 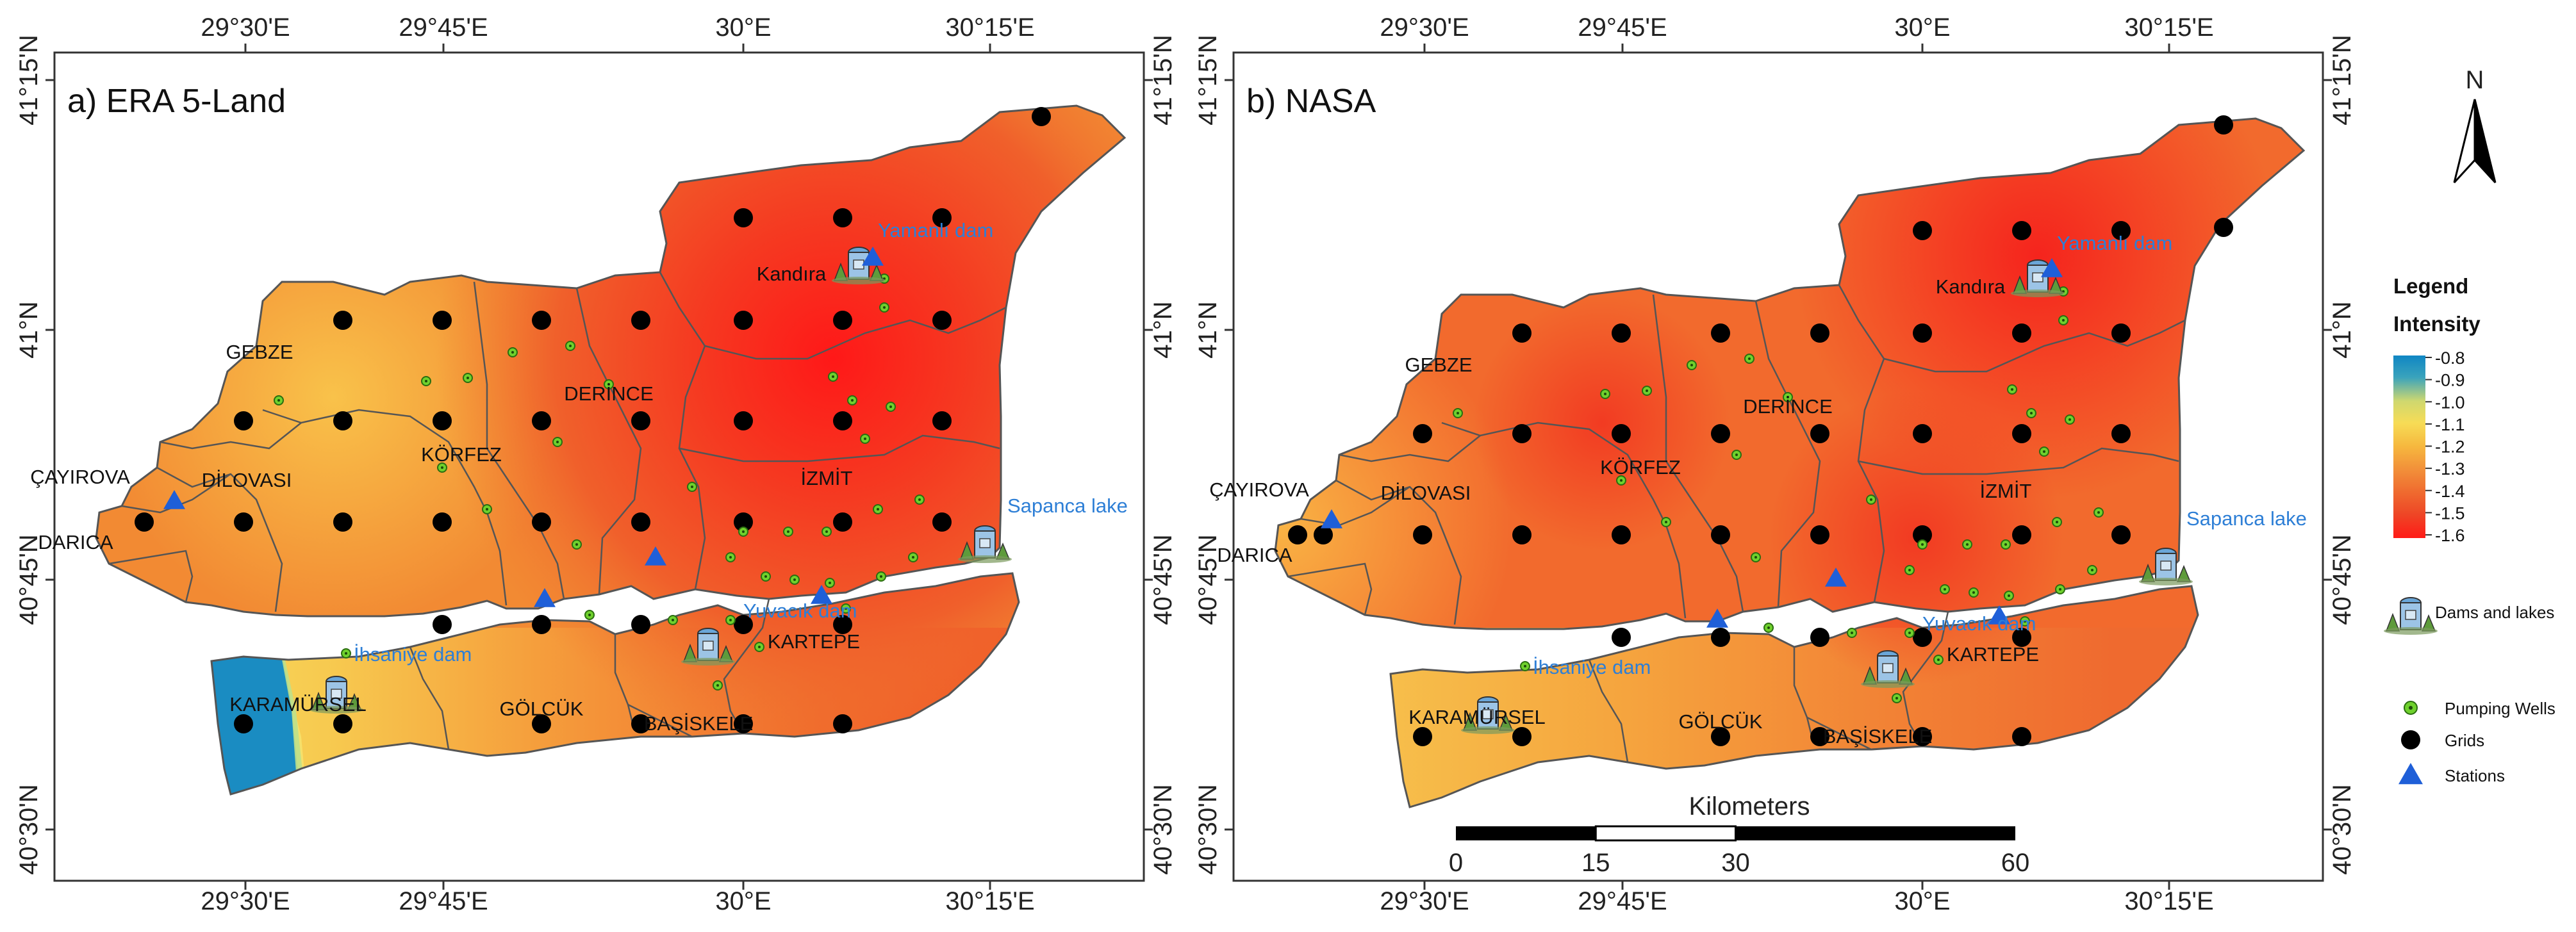 I want to click on legend-item: Stations, so click(x=2451, y=774).